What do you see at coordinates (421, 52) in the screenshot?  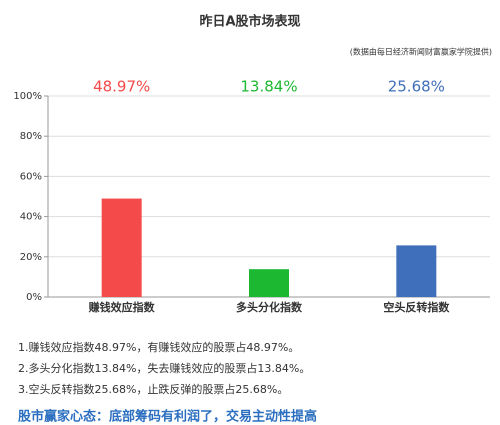 I see `chart-subtitle: (数据由每日经济新闻财富赢家学院提供)` at bounding box center [421, 52].